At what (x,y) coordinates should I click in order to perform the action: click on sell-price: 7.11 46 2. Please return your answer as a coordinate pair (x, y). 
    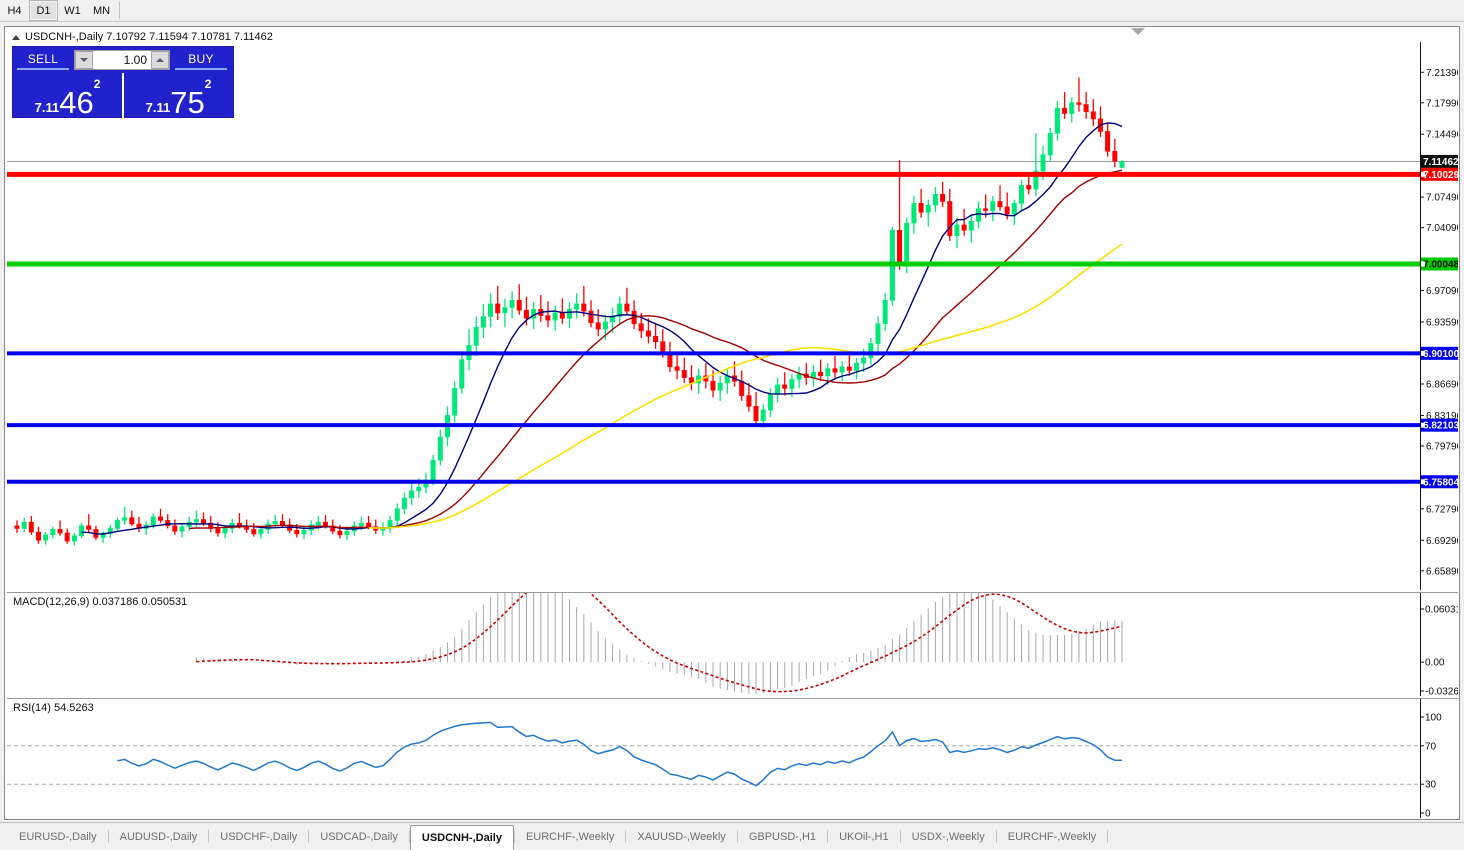
    Looking at the image, I should click on (67, 96).